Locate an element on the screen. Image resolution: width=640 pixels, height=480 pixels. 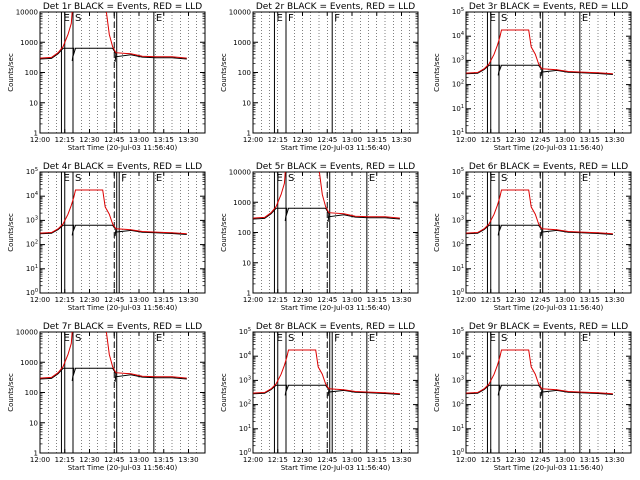
panel-title: Det 2r BLACK = Events, RED = LLD is located at coordinates (335, 7).